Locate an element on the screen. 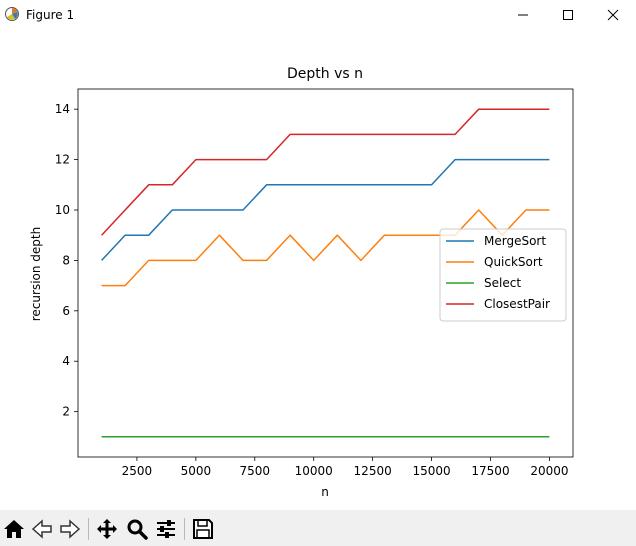  move-icon is located at coordinates (107, 529).